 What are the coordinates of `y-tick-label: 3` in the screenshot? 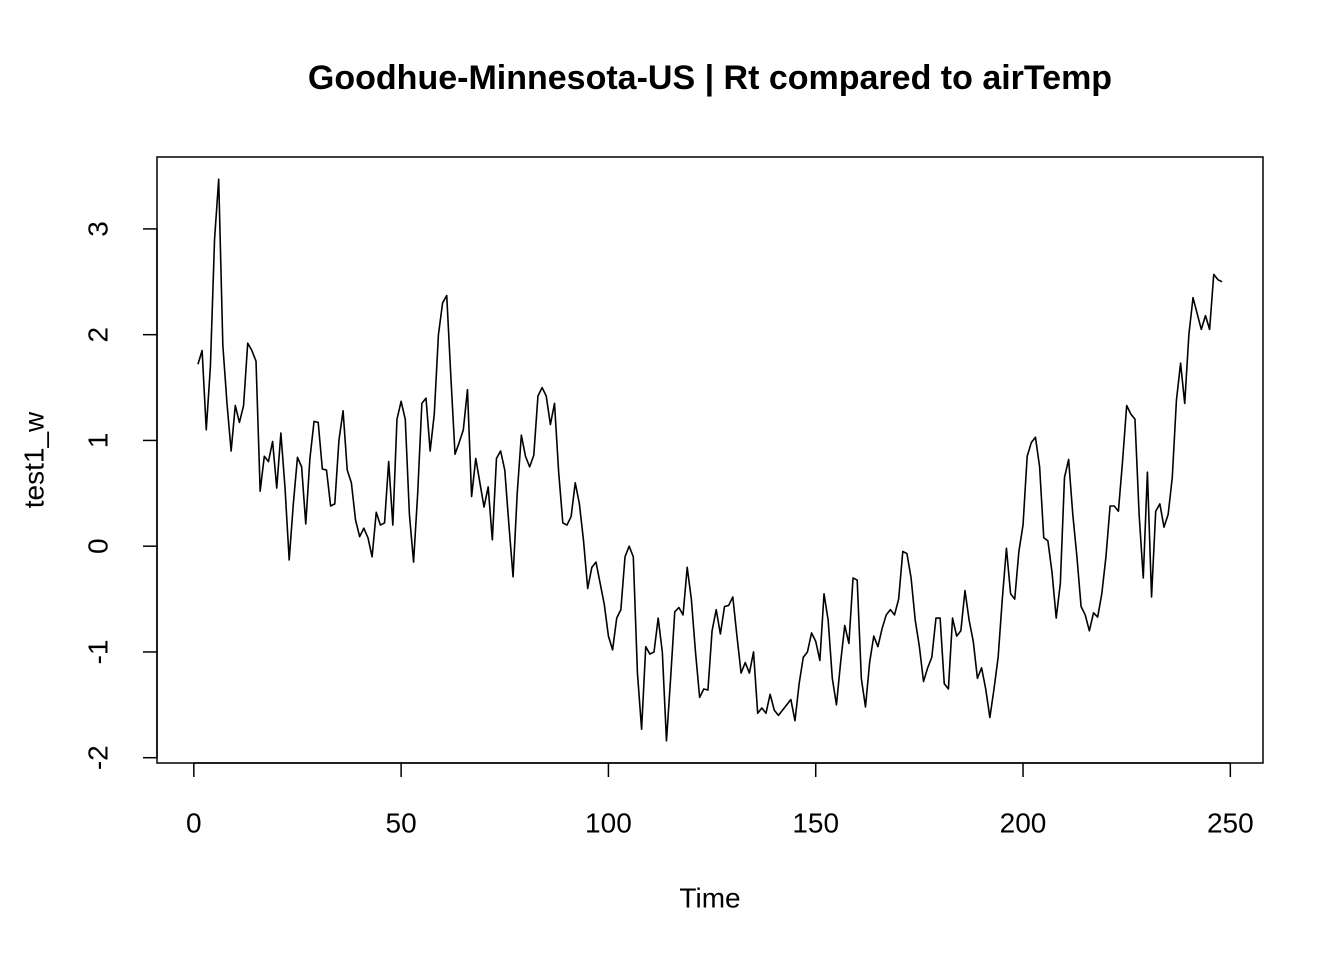 It's located at (97, 229).